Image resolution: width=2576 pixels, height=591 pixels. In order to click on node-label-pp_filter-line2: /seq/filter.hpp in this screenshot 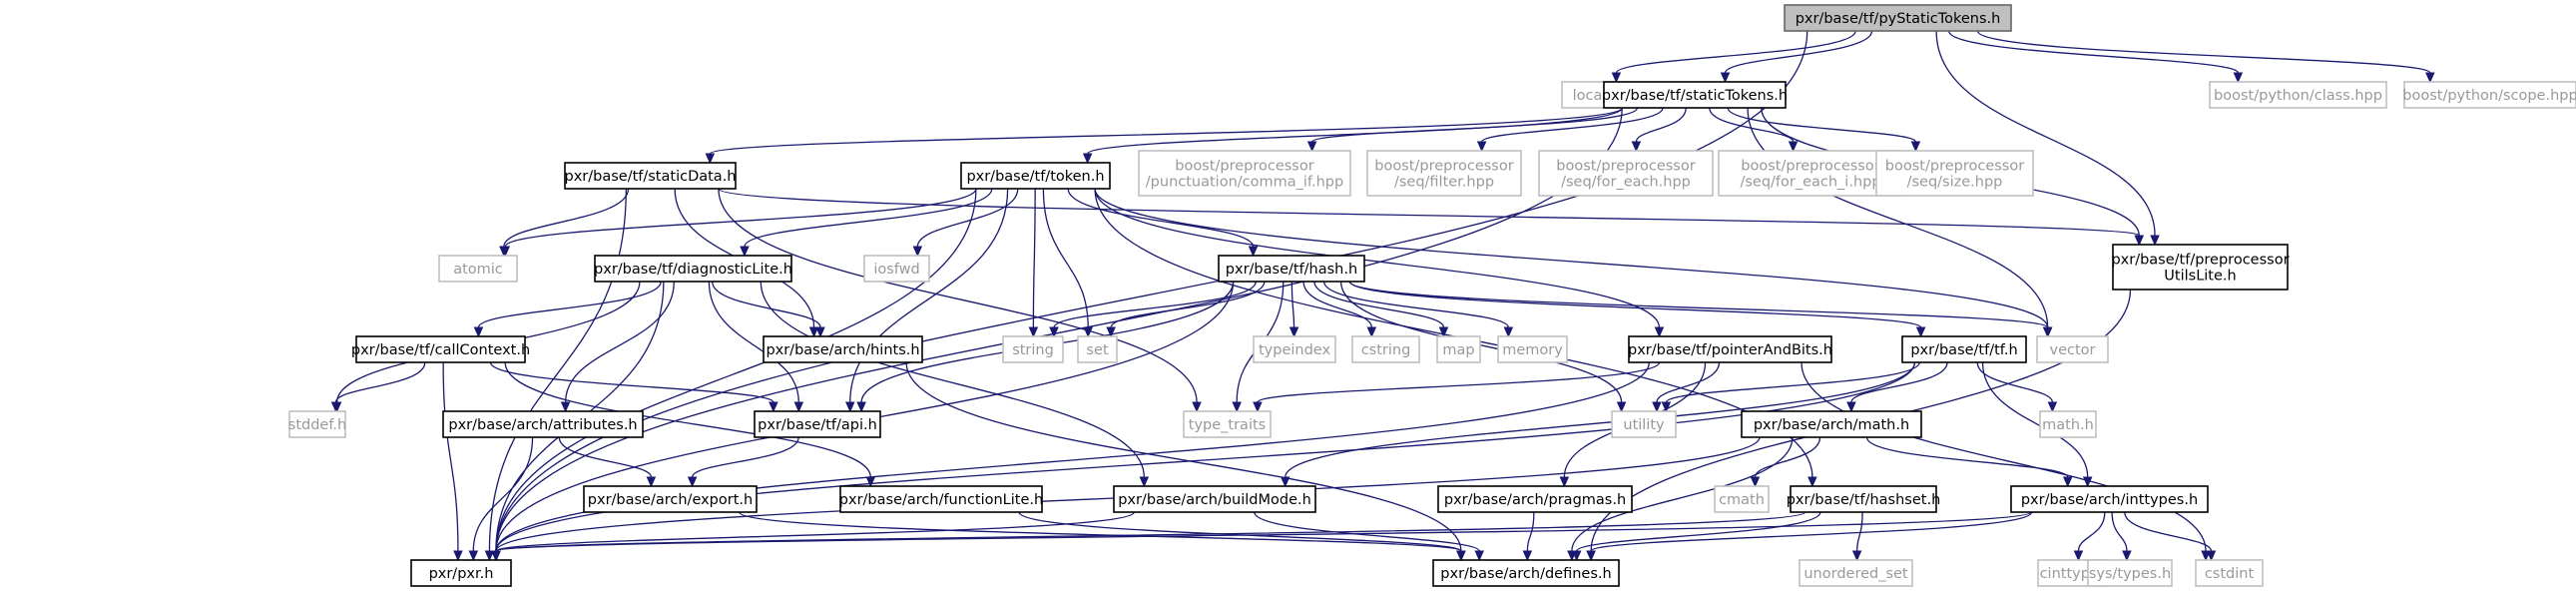, I will do `click(1444, 183)`.